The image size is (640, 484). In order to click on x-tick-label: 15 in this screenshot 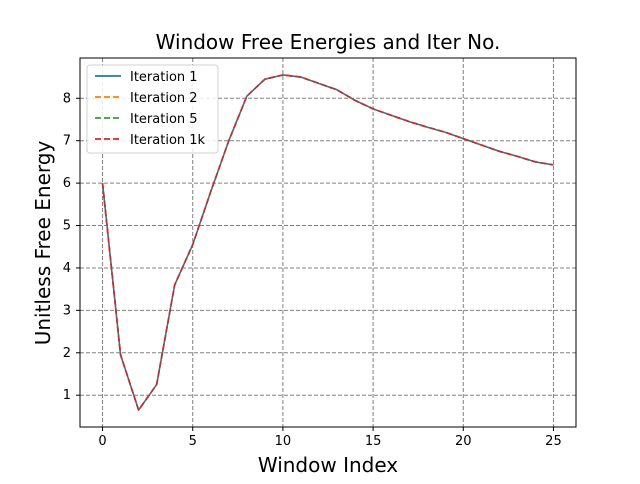, I will do `click(373, 441)`.